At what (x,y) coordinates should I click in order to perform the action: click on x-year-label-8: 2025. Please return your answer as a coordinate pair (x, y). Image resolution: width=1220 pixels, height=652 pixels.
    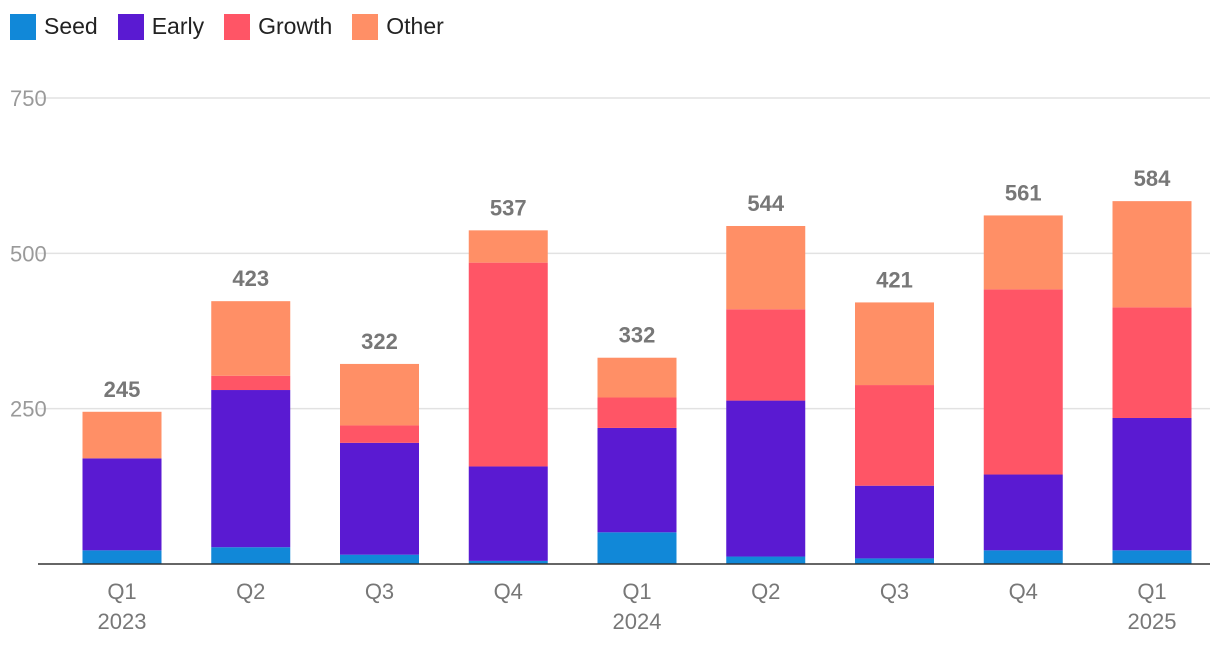
    Looking at the image, I should click on (1152, 621).